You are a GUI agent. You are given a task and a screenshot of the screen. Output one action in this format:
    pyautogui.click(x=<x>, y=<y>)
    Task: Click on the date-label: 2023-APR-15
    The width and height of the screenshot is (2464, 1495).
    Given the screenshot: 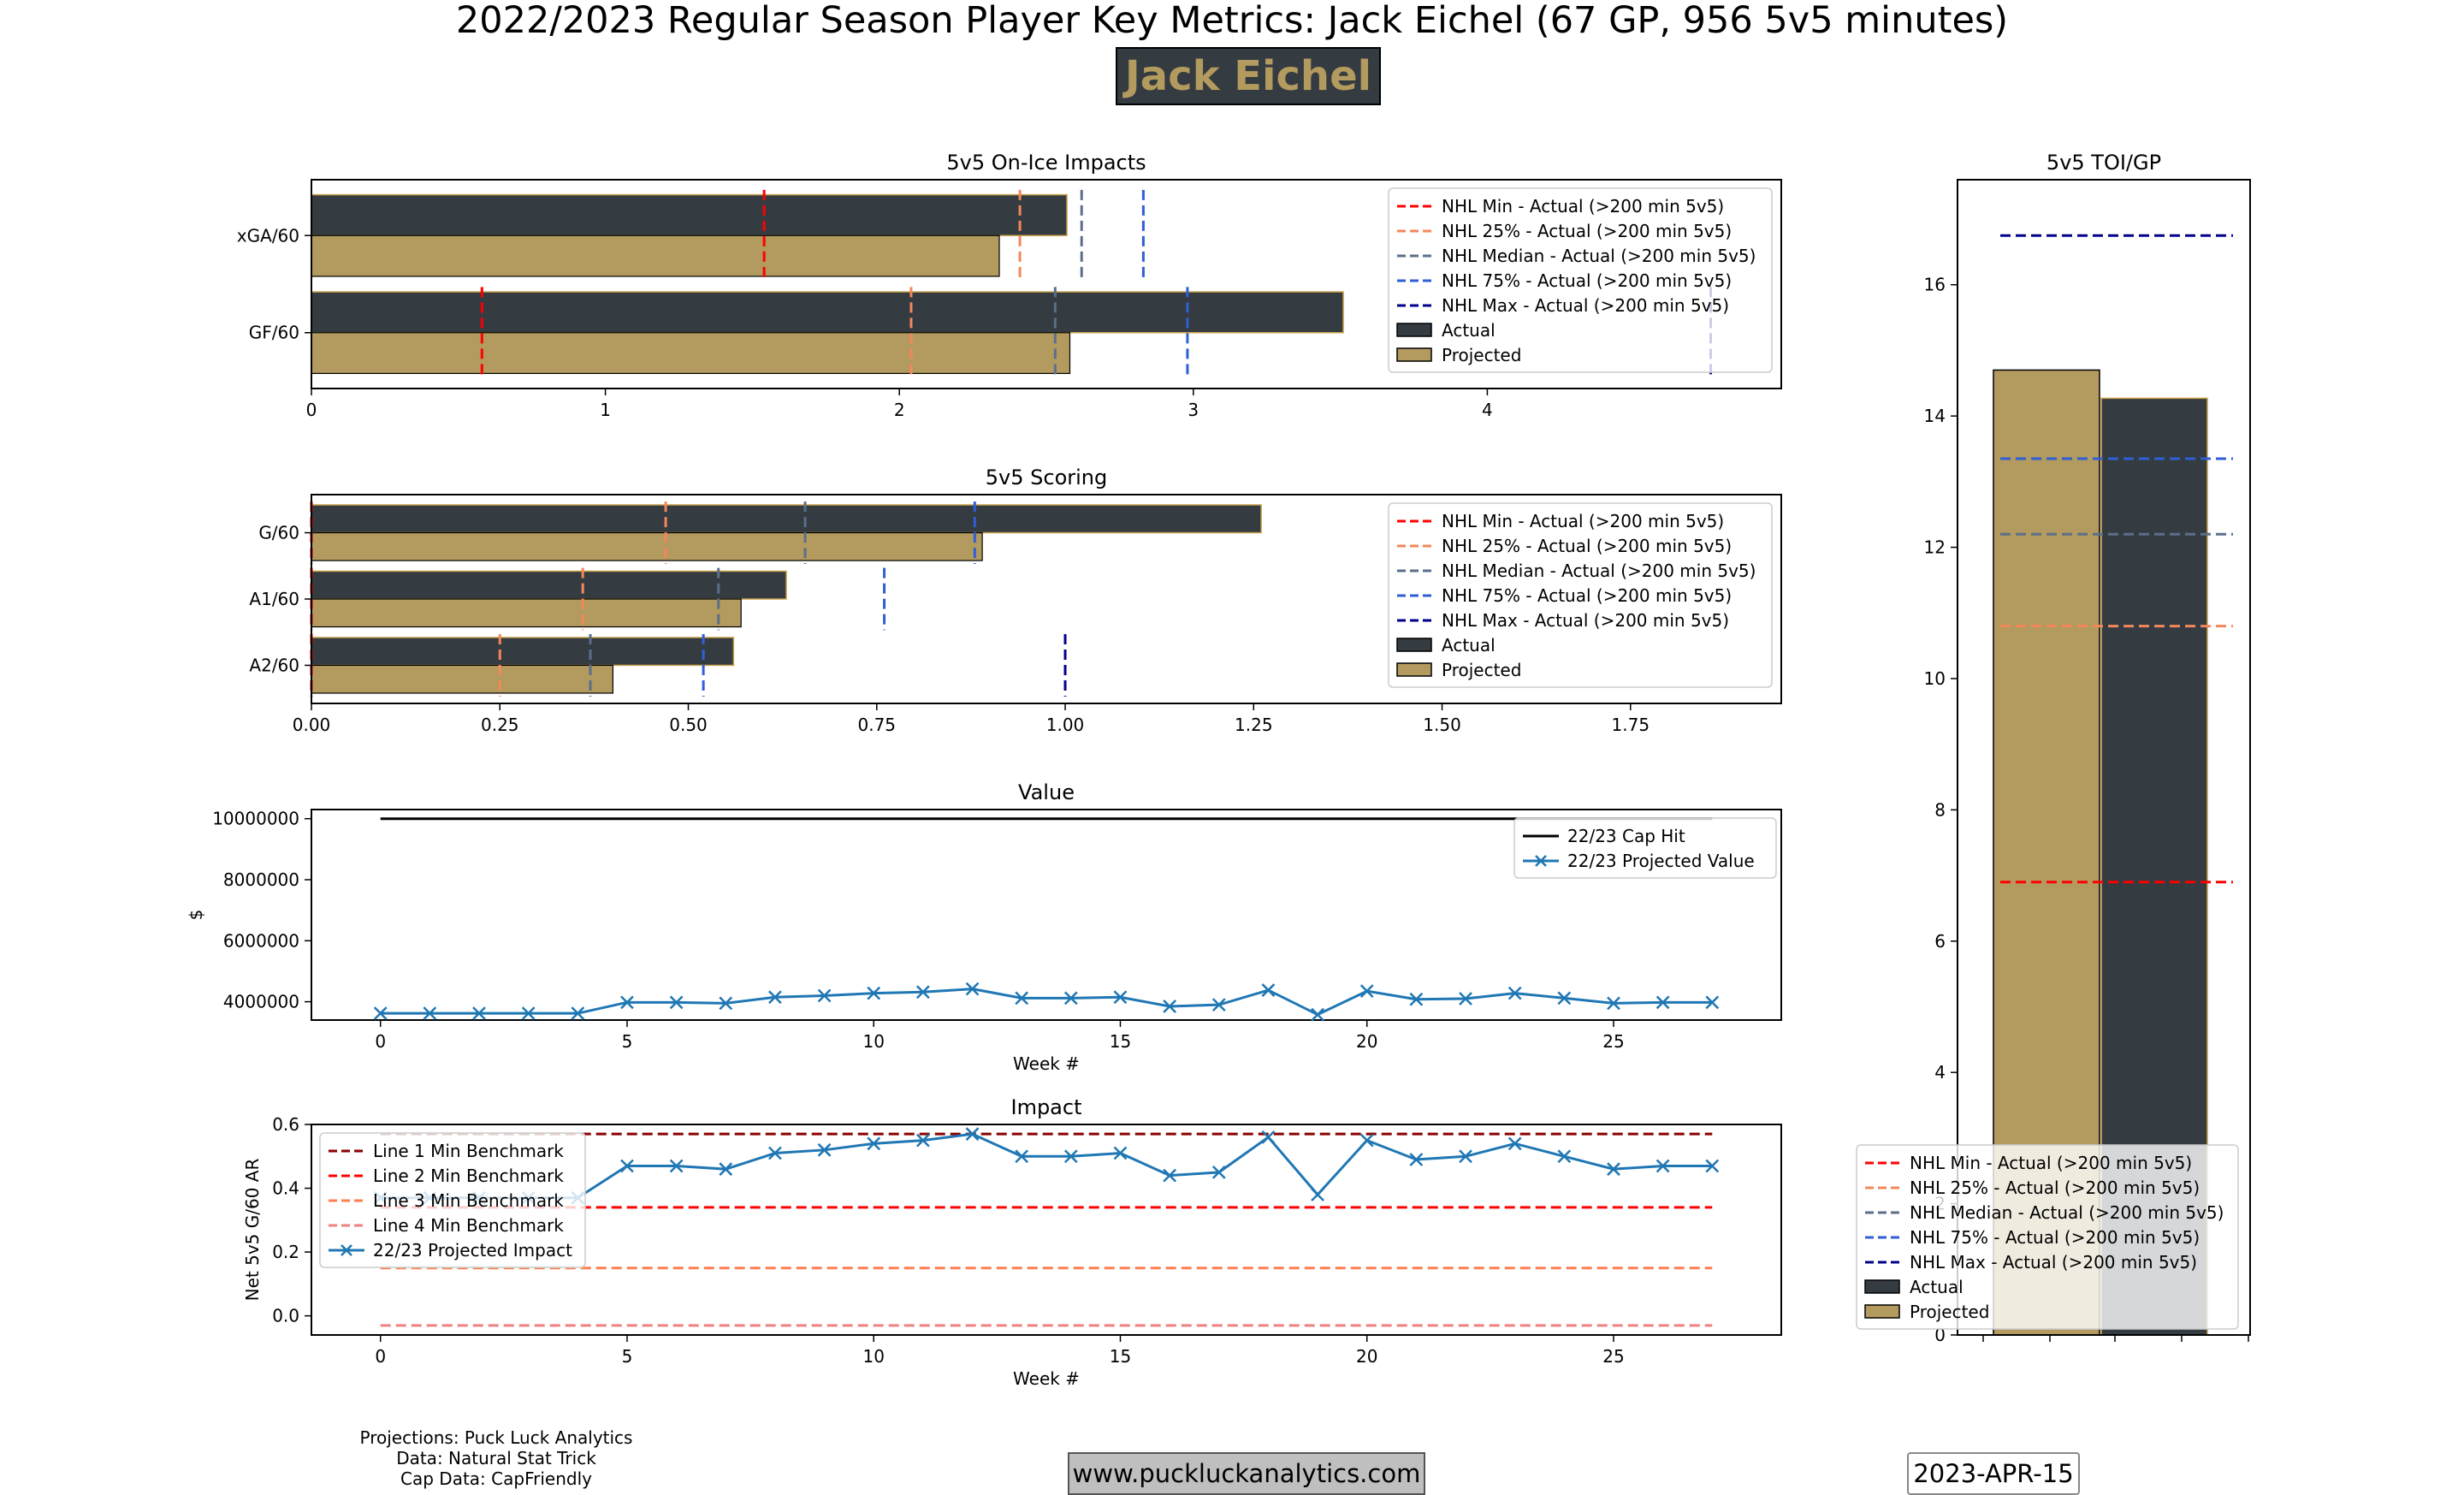 What is the action you would take?
    pyautogui.click(x=1993, y=1473)
    